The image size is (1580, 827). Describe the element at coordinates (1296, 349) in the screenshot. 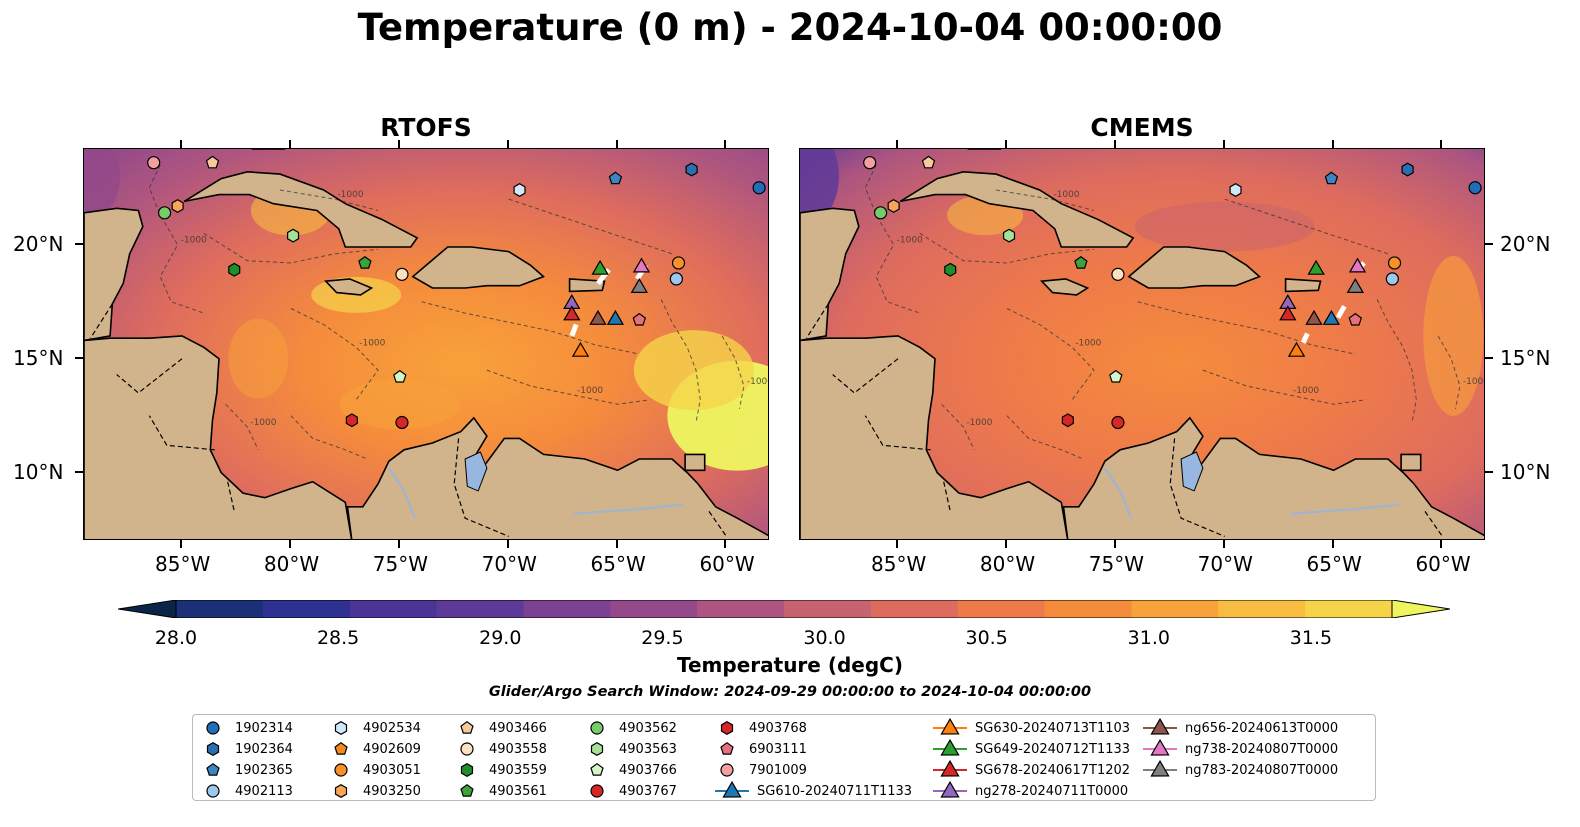

I see `glider-SG630-20240713T1103` at that location.